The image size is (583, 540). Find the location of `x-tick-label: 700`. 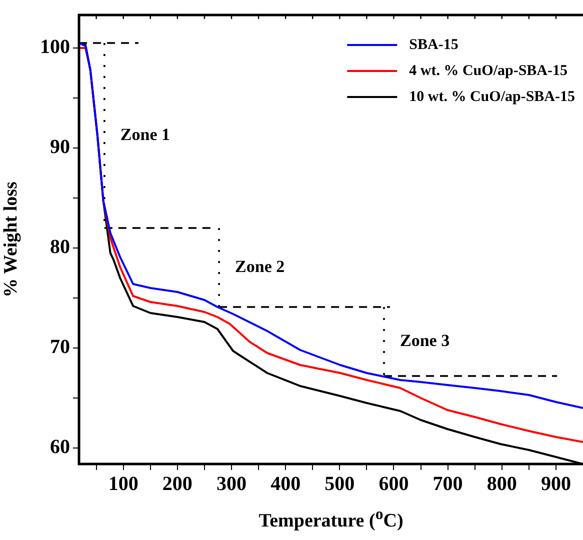

x-tick-label: 700 is located at coordinates (447, 484).